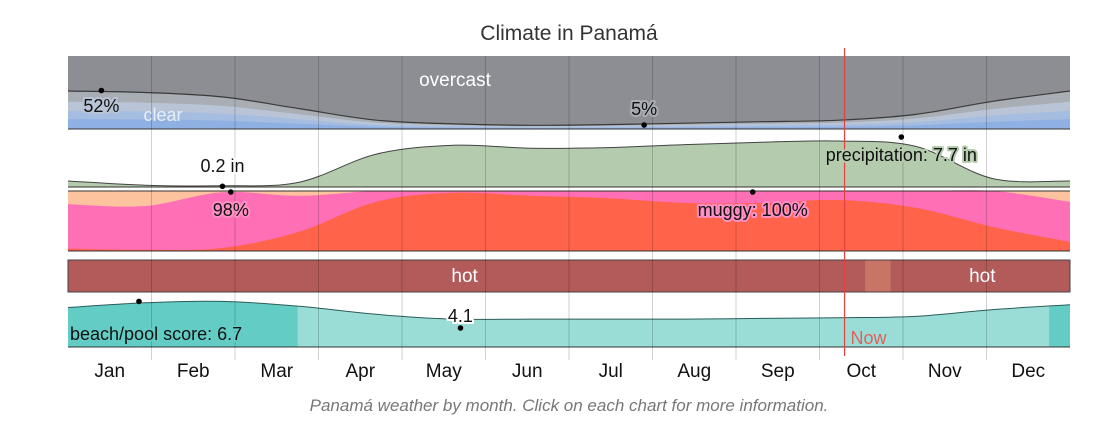  Describe the element at coordinates (193, 371) in the screenshot. I see `month-label-feb: Feb` at that location.